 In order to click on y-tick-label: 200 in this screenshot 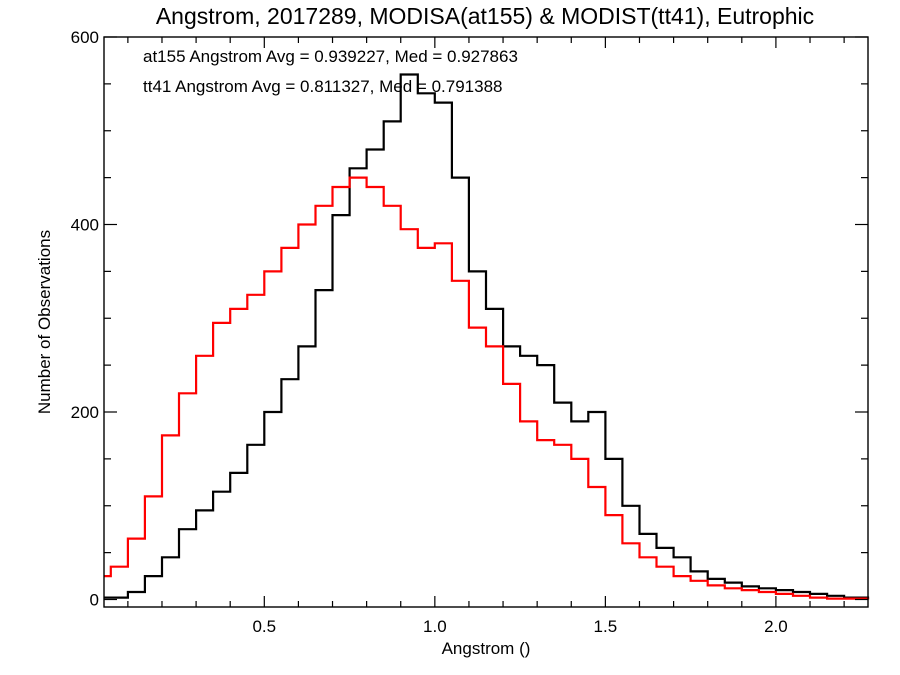, I will do `click(85, 412)`.